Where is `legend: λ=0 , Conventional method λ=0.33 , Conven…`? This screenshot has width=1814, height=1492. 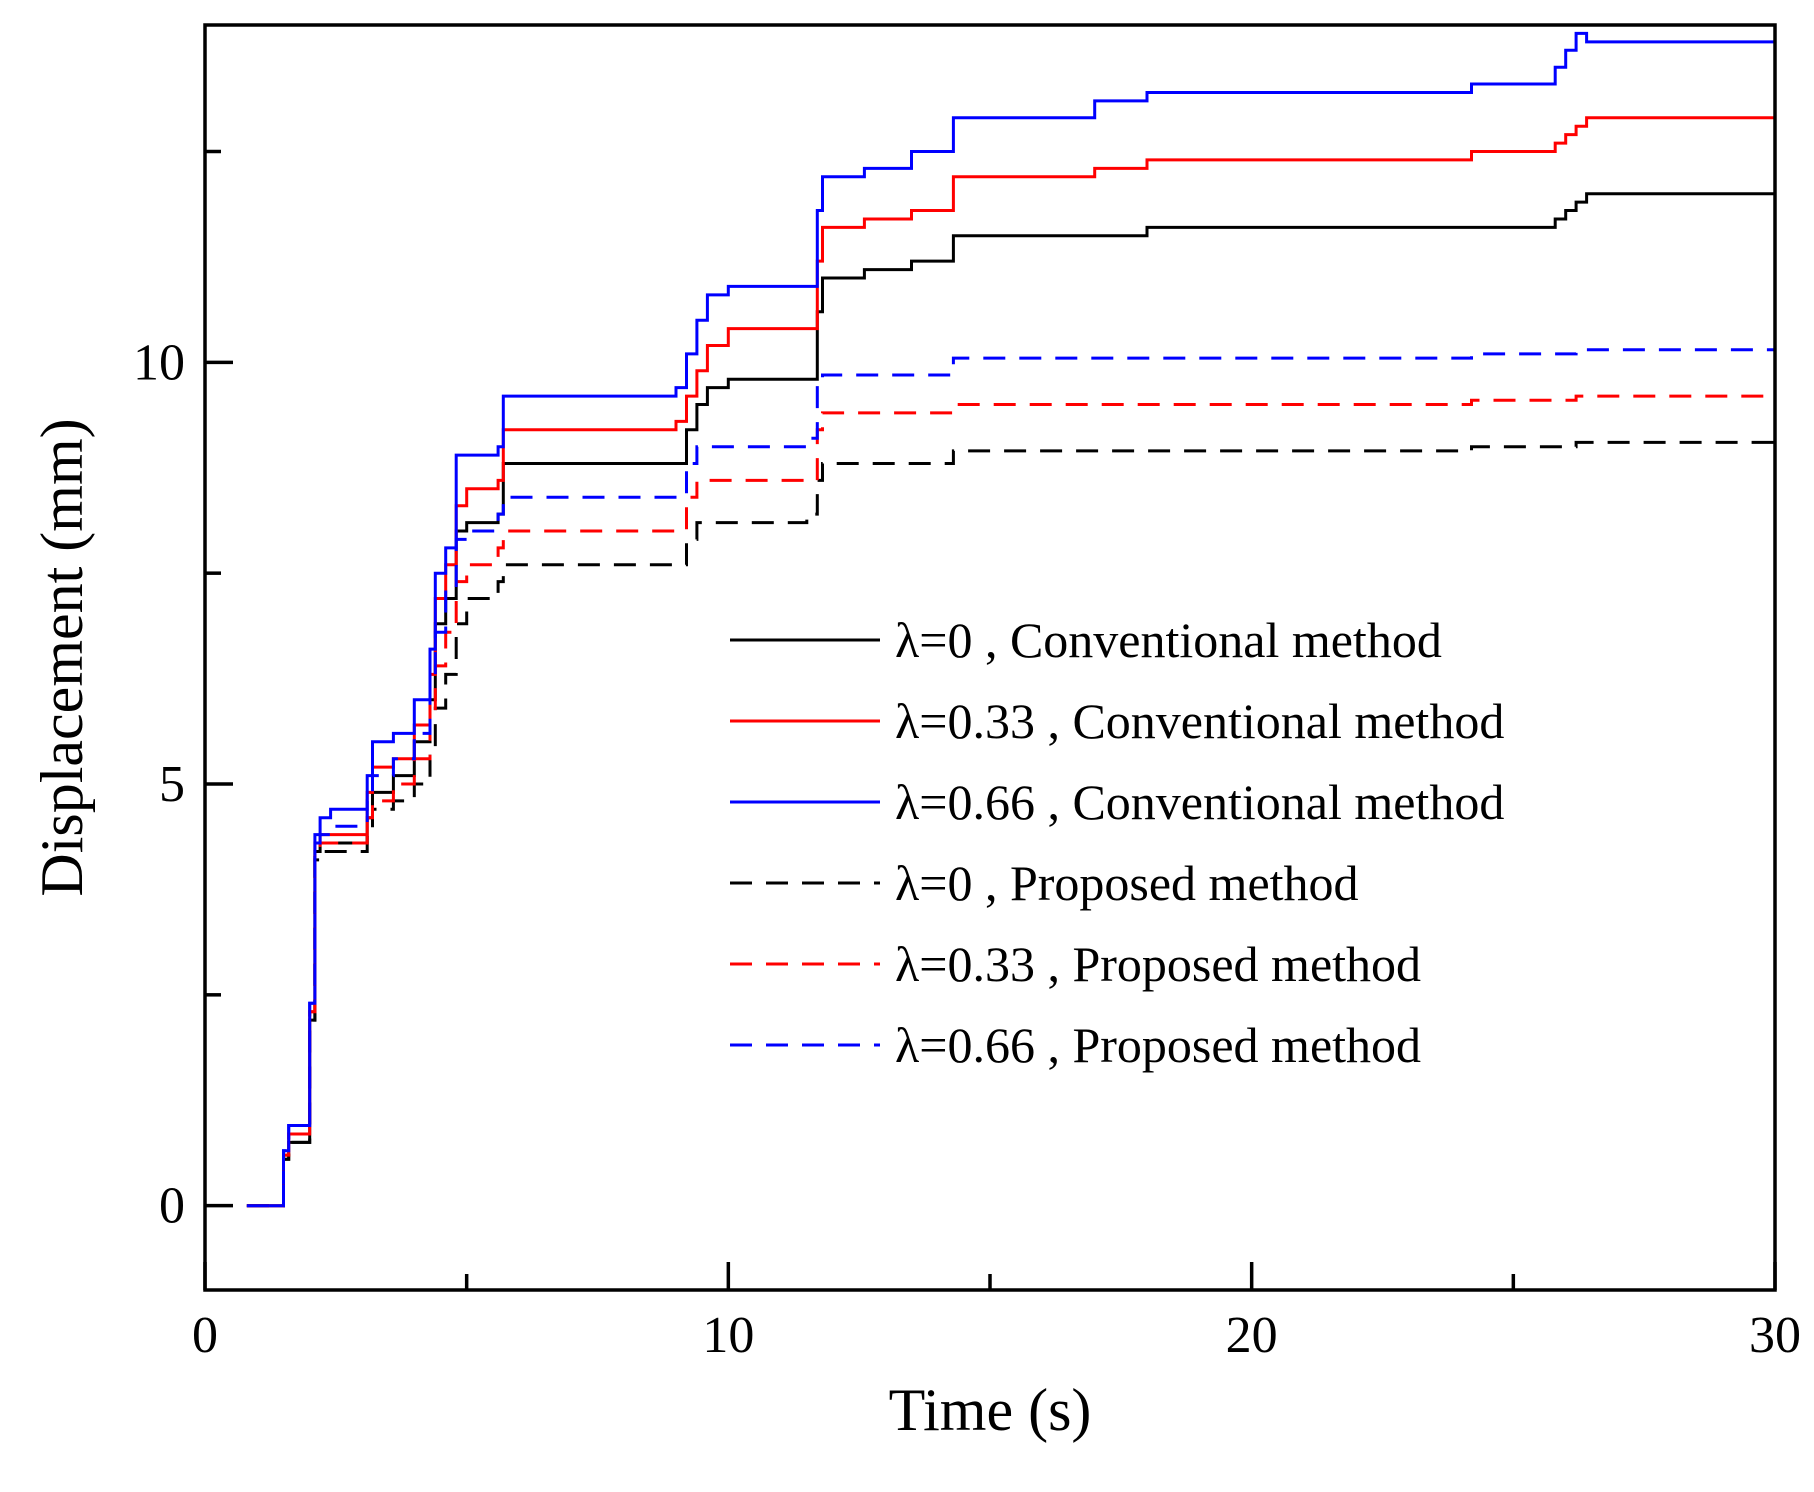 legend: λ=0 , Conventional method λ=0.33 , Conven… is located at coordinates (1117, 842).